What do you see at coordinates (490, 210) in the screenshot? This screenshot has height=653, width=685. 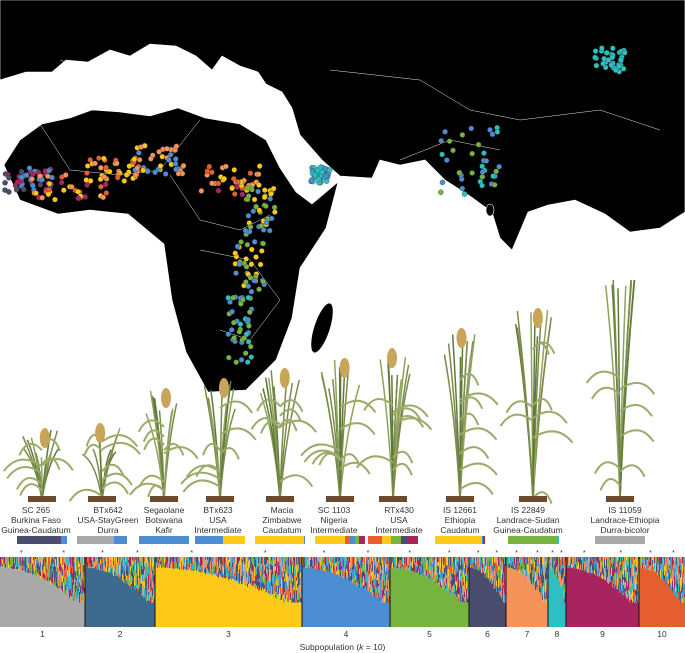 I see `sri-lanka` at bounding box center [490, 210].